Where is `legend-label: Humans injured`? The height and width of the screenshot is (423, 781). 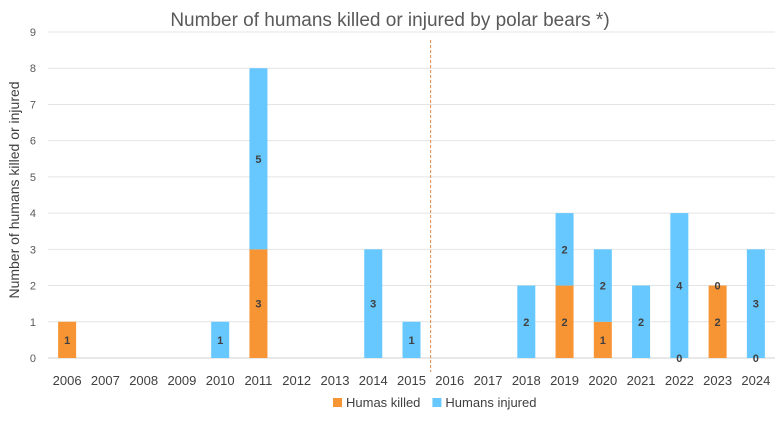
legend-label: Humans injured is located at coordinates (490, 402).